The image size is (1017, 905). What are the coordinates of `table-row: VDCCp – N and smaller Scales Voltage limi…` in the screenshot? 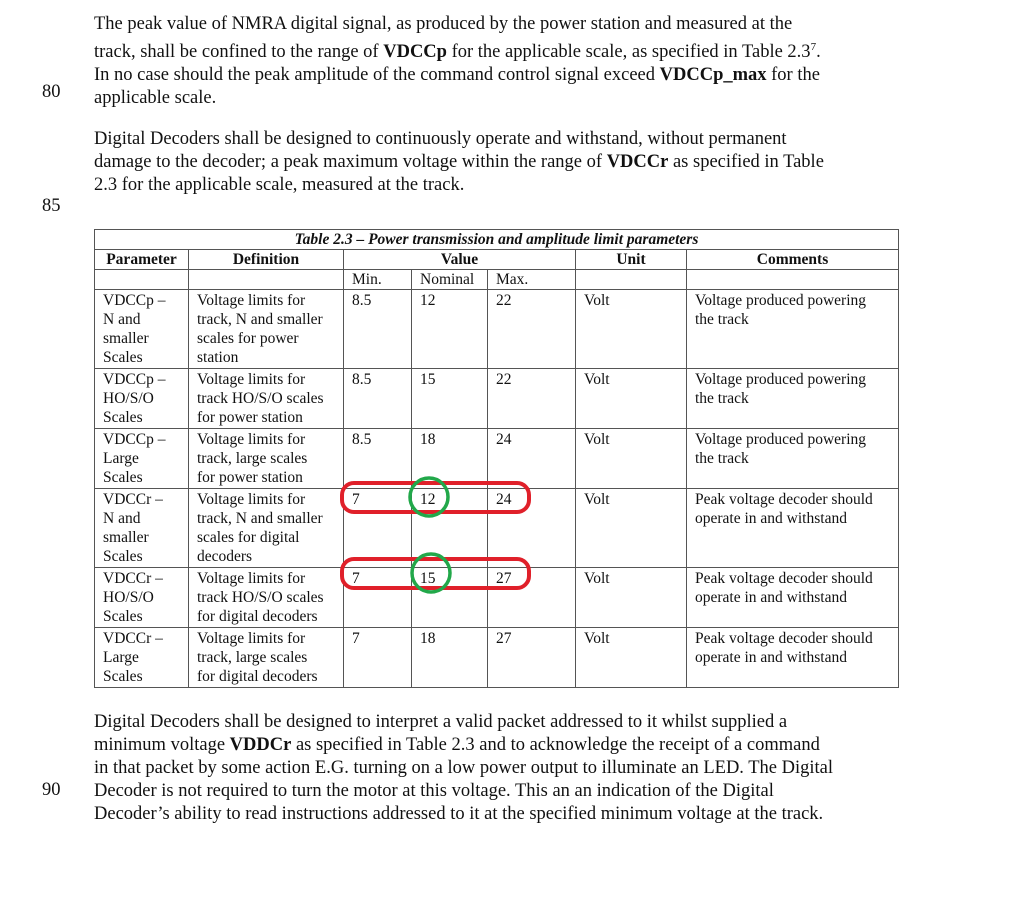 It's located at (496, 329).